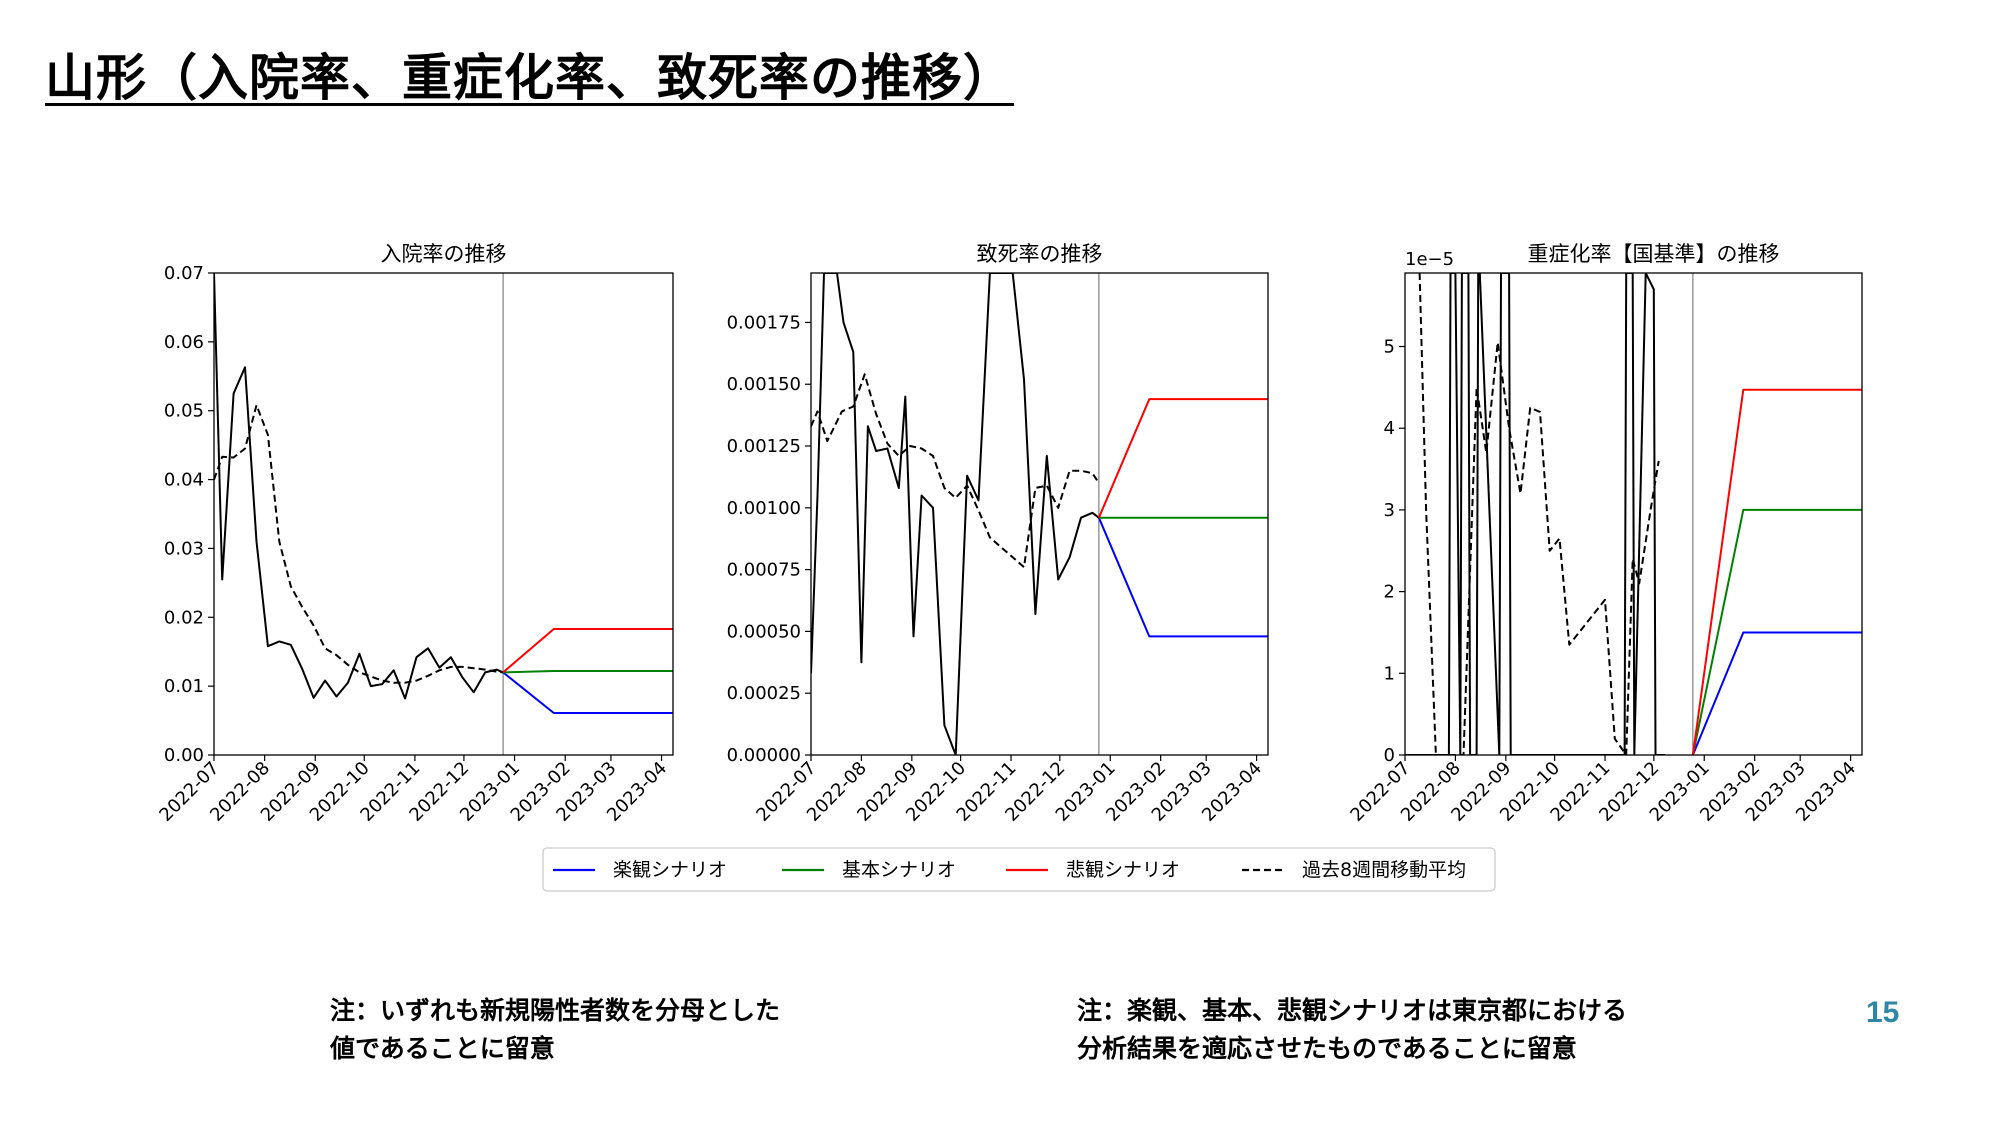 This screenshot has width=2000, height=1125. Describe the element at coordinates (1654, 254) in the screenshot. I see `chart-title: 重症化率【国基準】の推移` at that location.